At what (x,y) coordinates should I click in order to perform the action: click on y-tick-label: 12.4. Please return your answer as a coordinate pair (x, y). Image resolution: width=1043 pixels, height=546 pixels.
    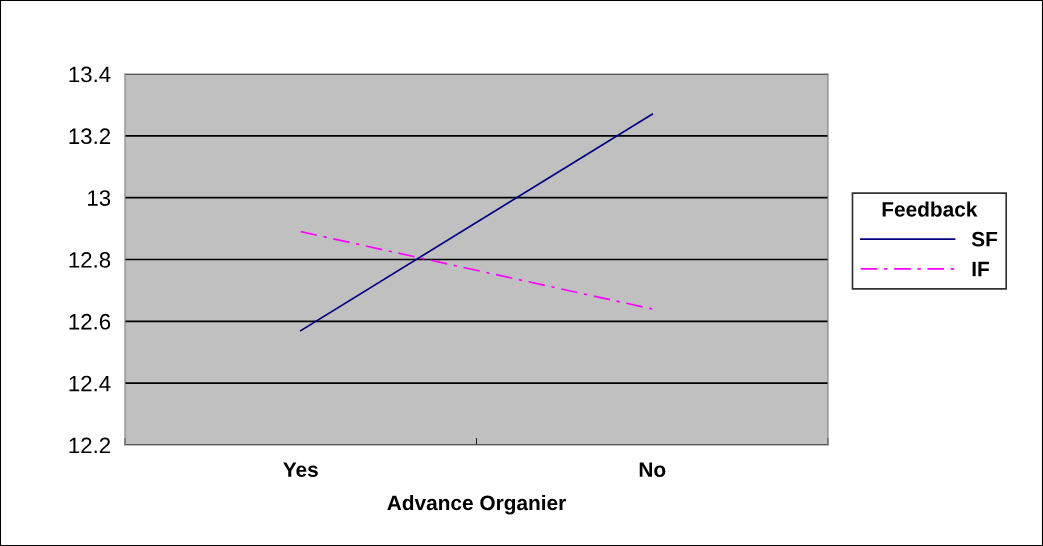
    Looking at the image, I should click on (90, 383).